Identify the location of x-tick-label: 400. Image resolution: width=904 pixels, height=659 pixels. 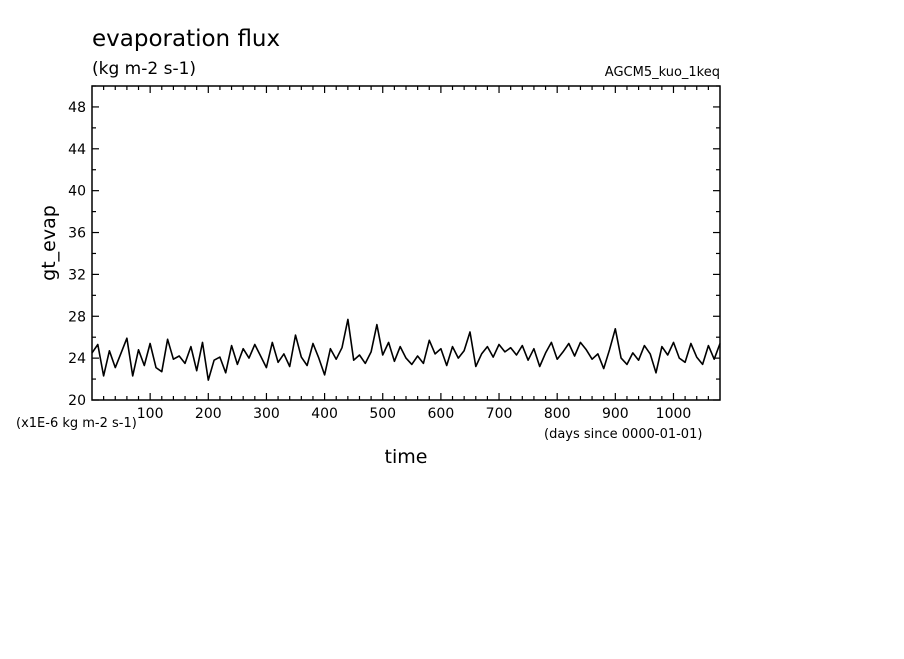
(324, 414).